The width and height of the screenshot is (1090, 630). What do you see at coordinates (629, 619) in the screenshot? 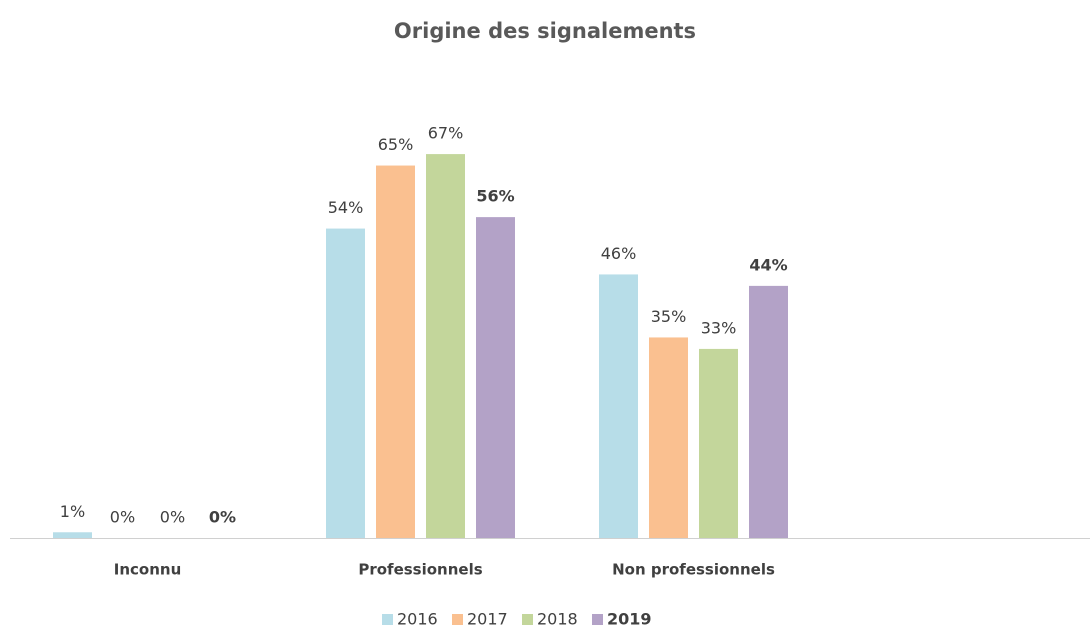
I see `legend-label: 2019` at bounding box center [629, 619].